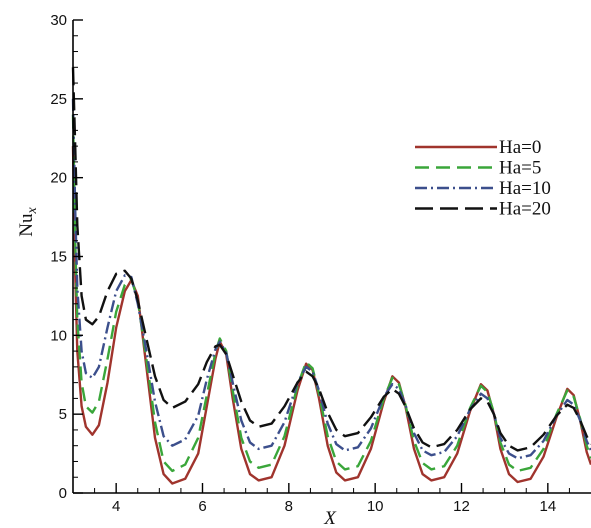 The width and height of the screenshot is (591, 528). Describe the element at coordinates (525, 209) in the screenshot. I see `legend-label-ha-20: Ha=20` at that location.